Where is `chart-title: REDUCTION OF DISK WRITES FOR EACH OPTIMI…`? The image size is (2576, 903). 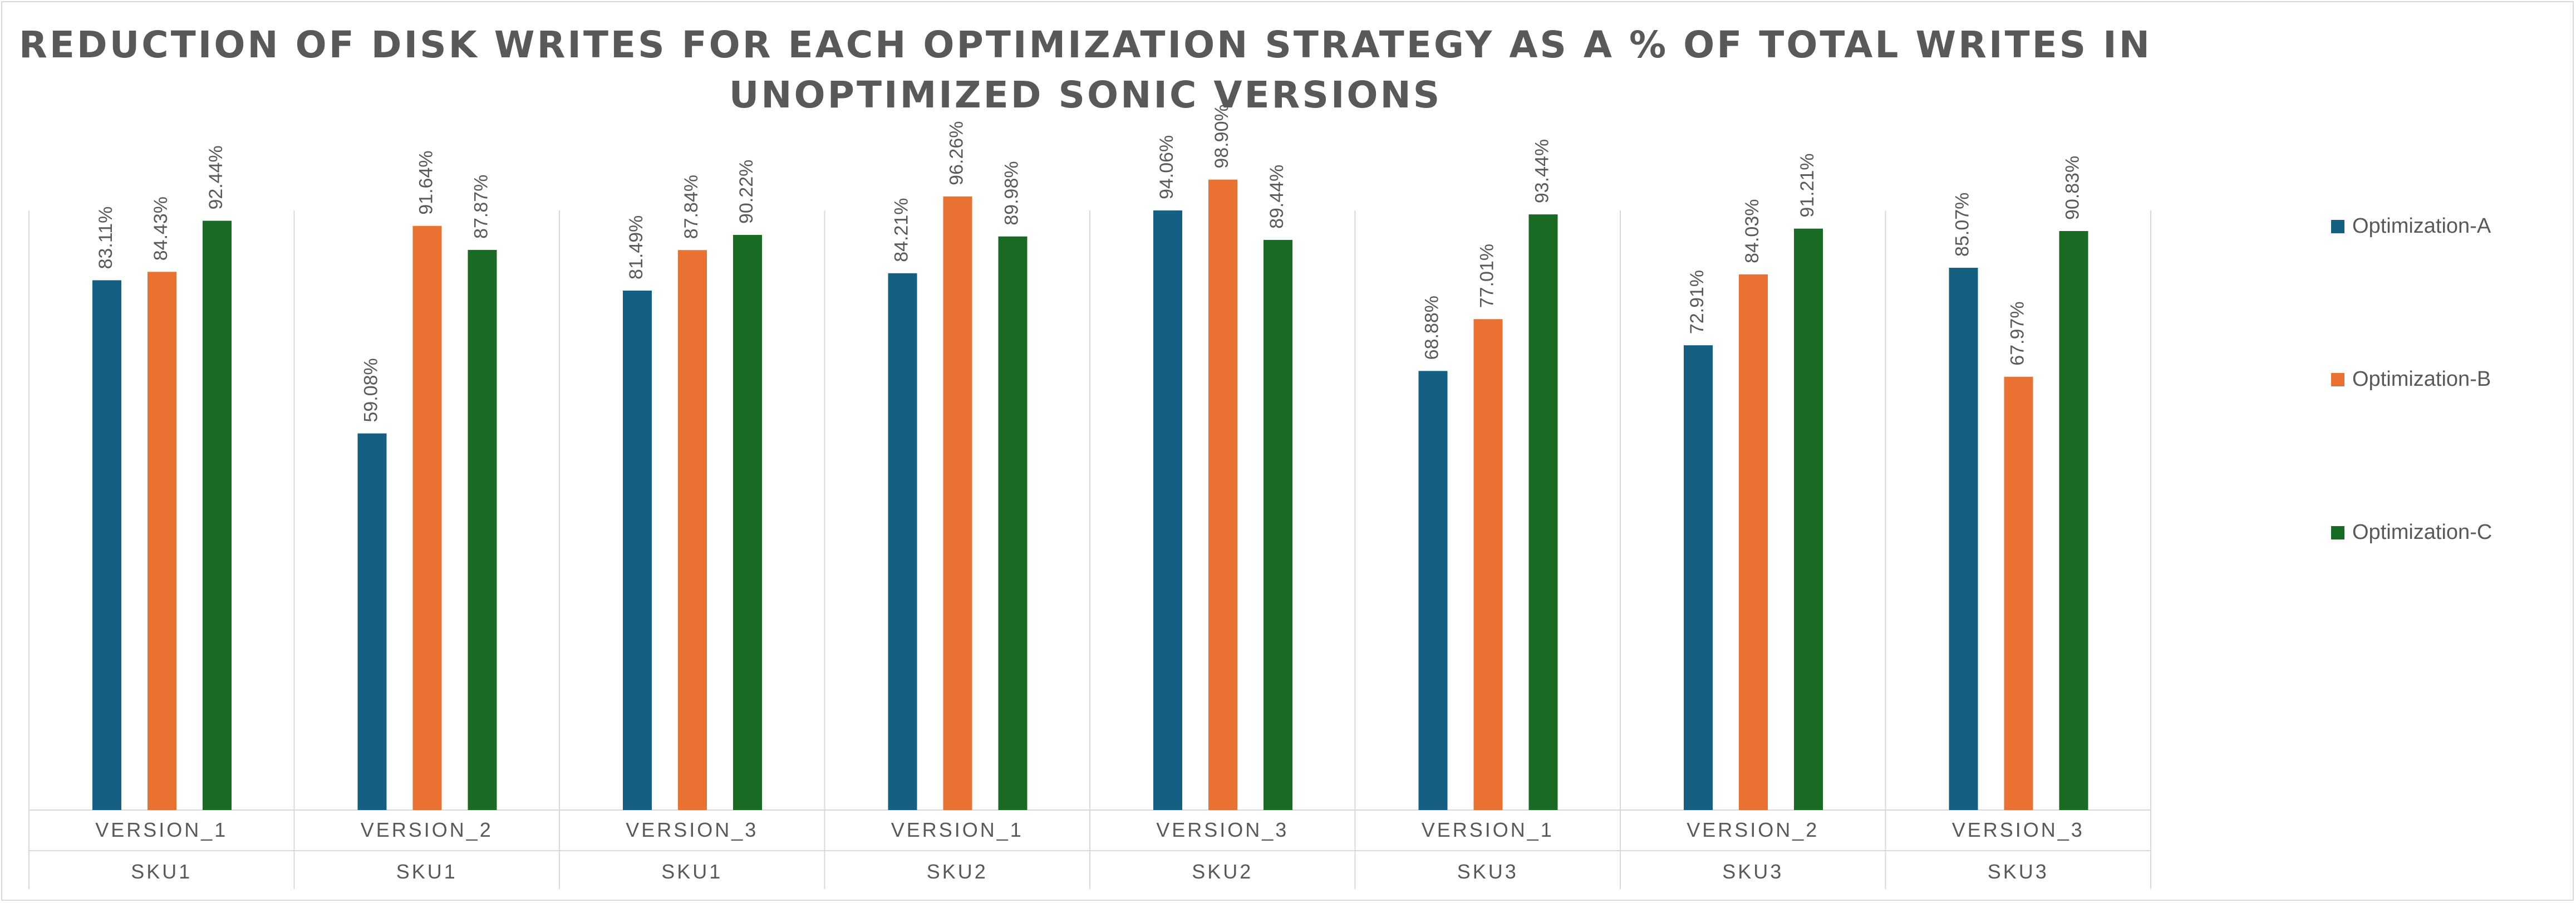
chart-title: REDUCTION OF DISK WRITES FOR EACH OPTIMI… is located at coordinates (1085, 70).